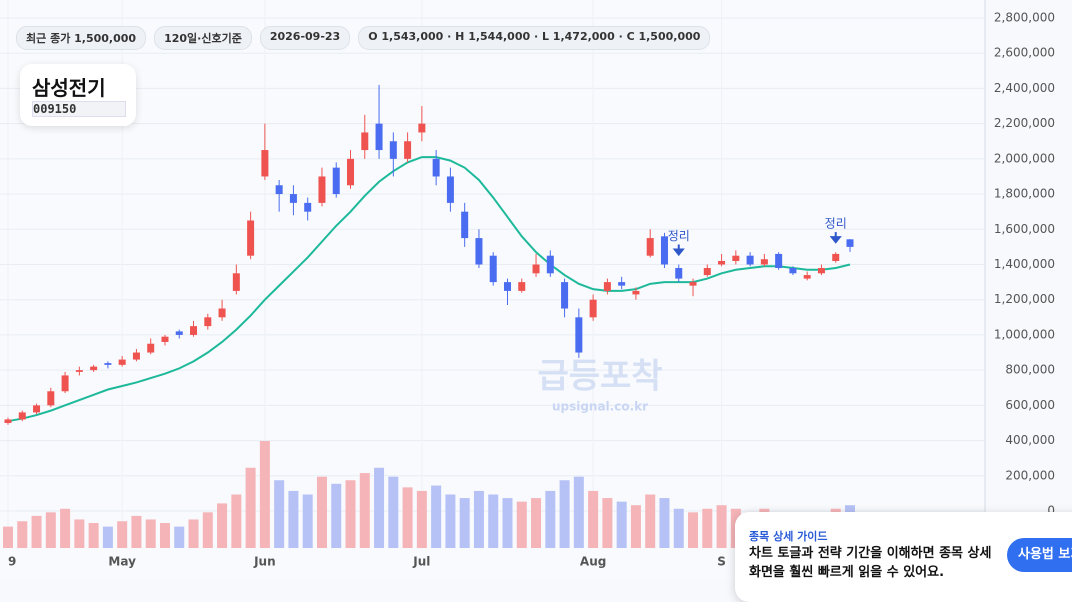  I want to click on watermark-url: upsignal.co.kr, so click(600, 407).